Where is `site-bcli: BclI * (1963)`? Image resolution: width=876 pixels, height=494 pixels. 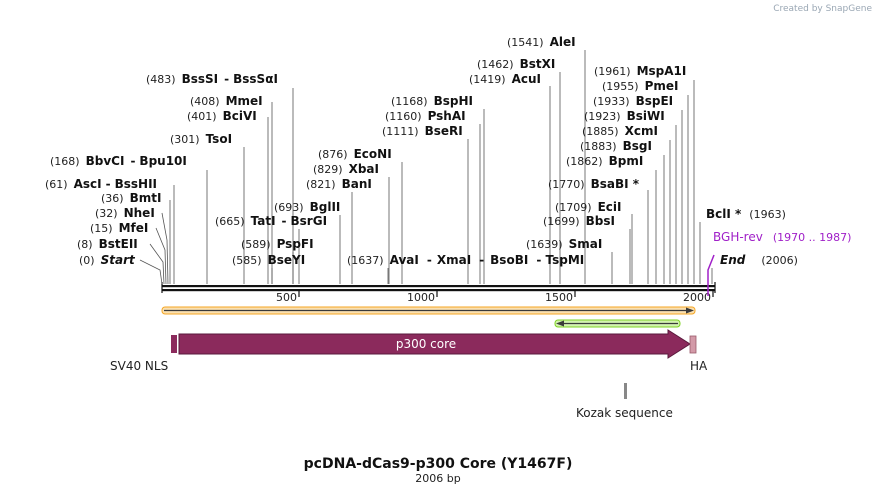 site-bcli: BclI * (1963) is located at coordinates (746, 214).